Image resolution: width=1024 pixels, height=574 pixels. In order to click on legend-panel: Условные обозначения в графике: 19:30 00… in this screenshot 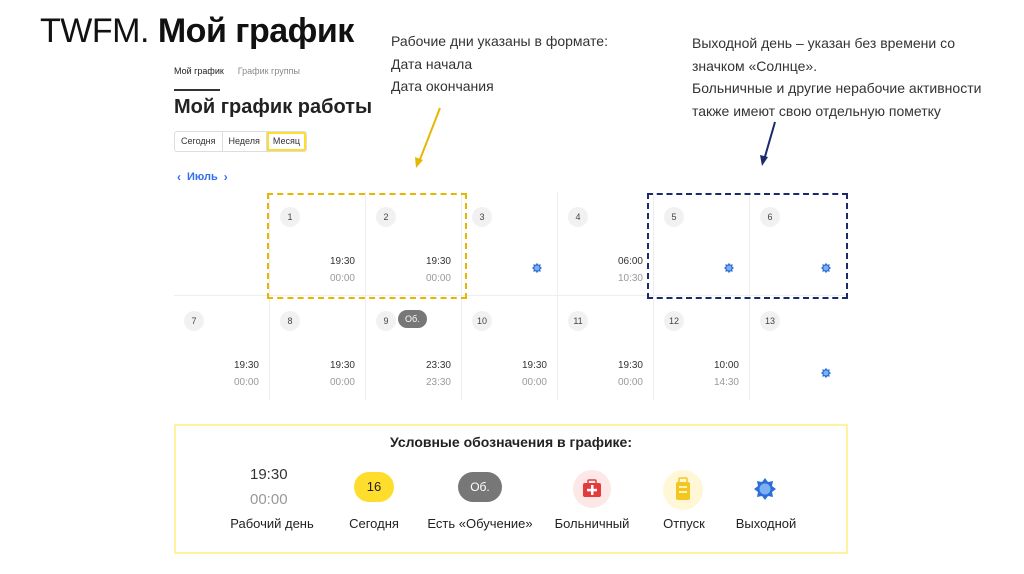, I will do `click(511, 489)`.